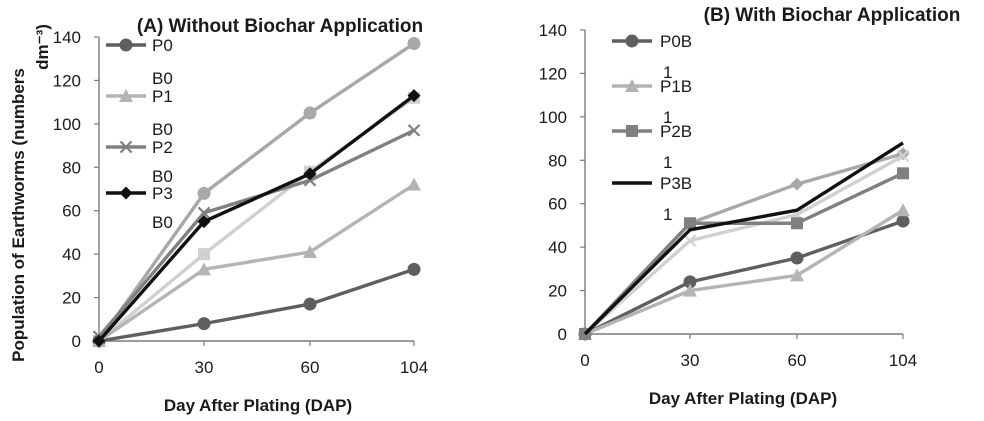 This screenshot has width=984, height=421. I want to click on y-axis-label-line2: dm⁻³), so click(42, 47).